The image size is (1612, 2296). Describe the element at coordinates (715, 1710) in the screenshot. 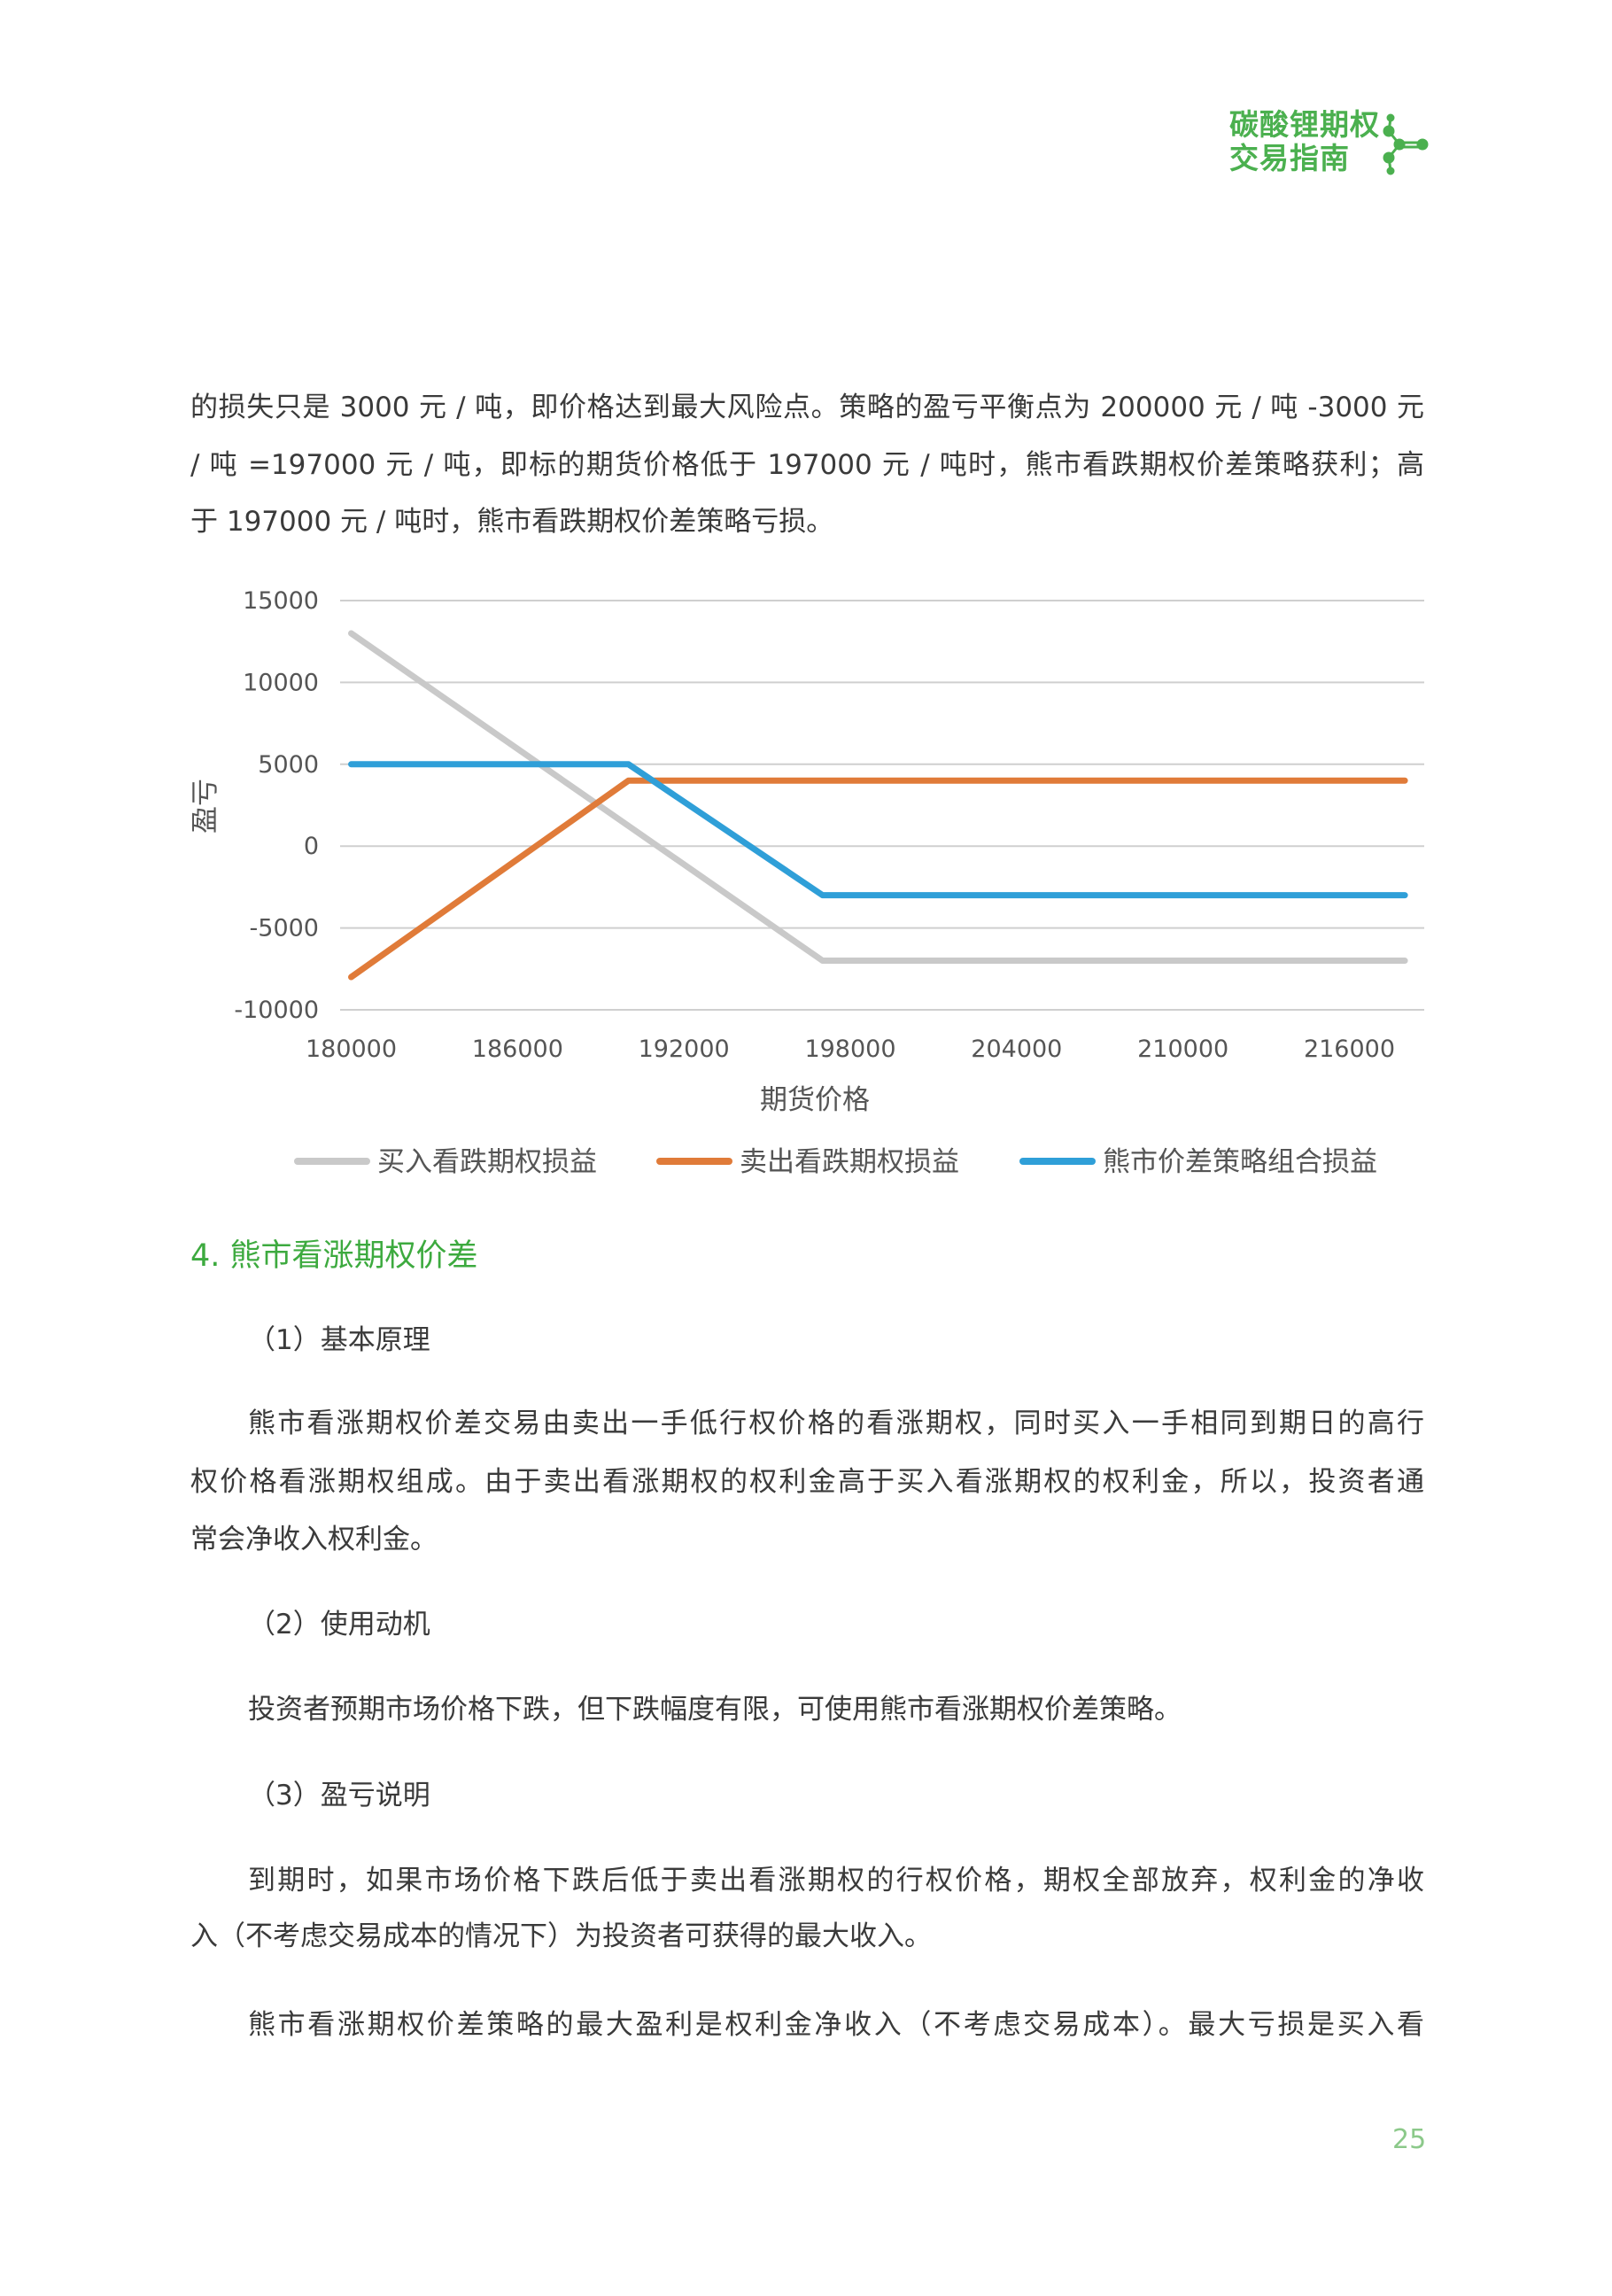

I see `paragraph-line: 投资者预期市场价格下跌，但下跌幅度有限，可使用熊市看涨期权价差策略。` at that location.